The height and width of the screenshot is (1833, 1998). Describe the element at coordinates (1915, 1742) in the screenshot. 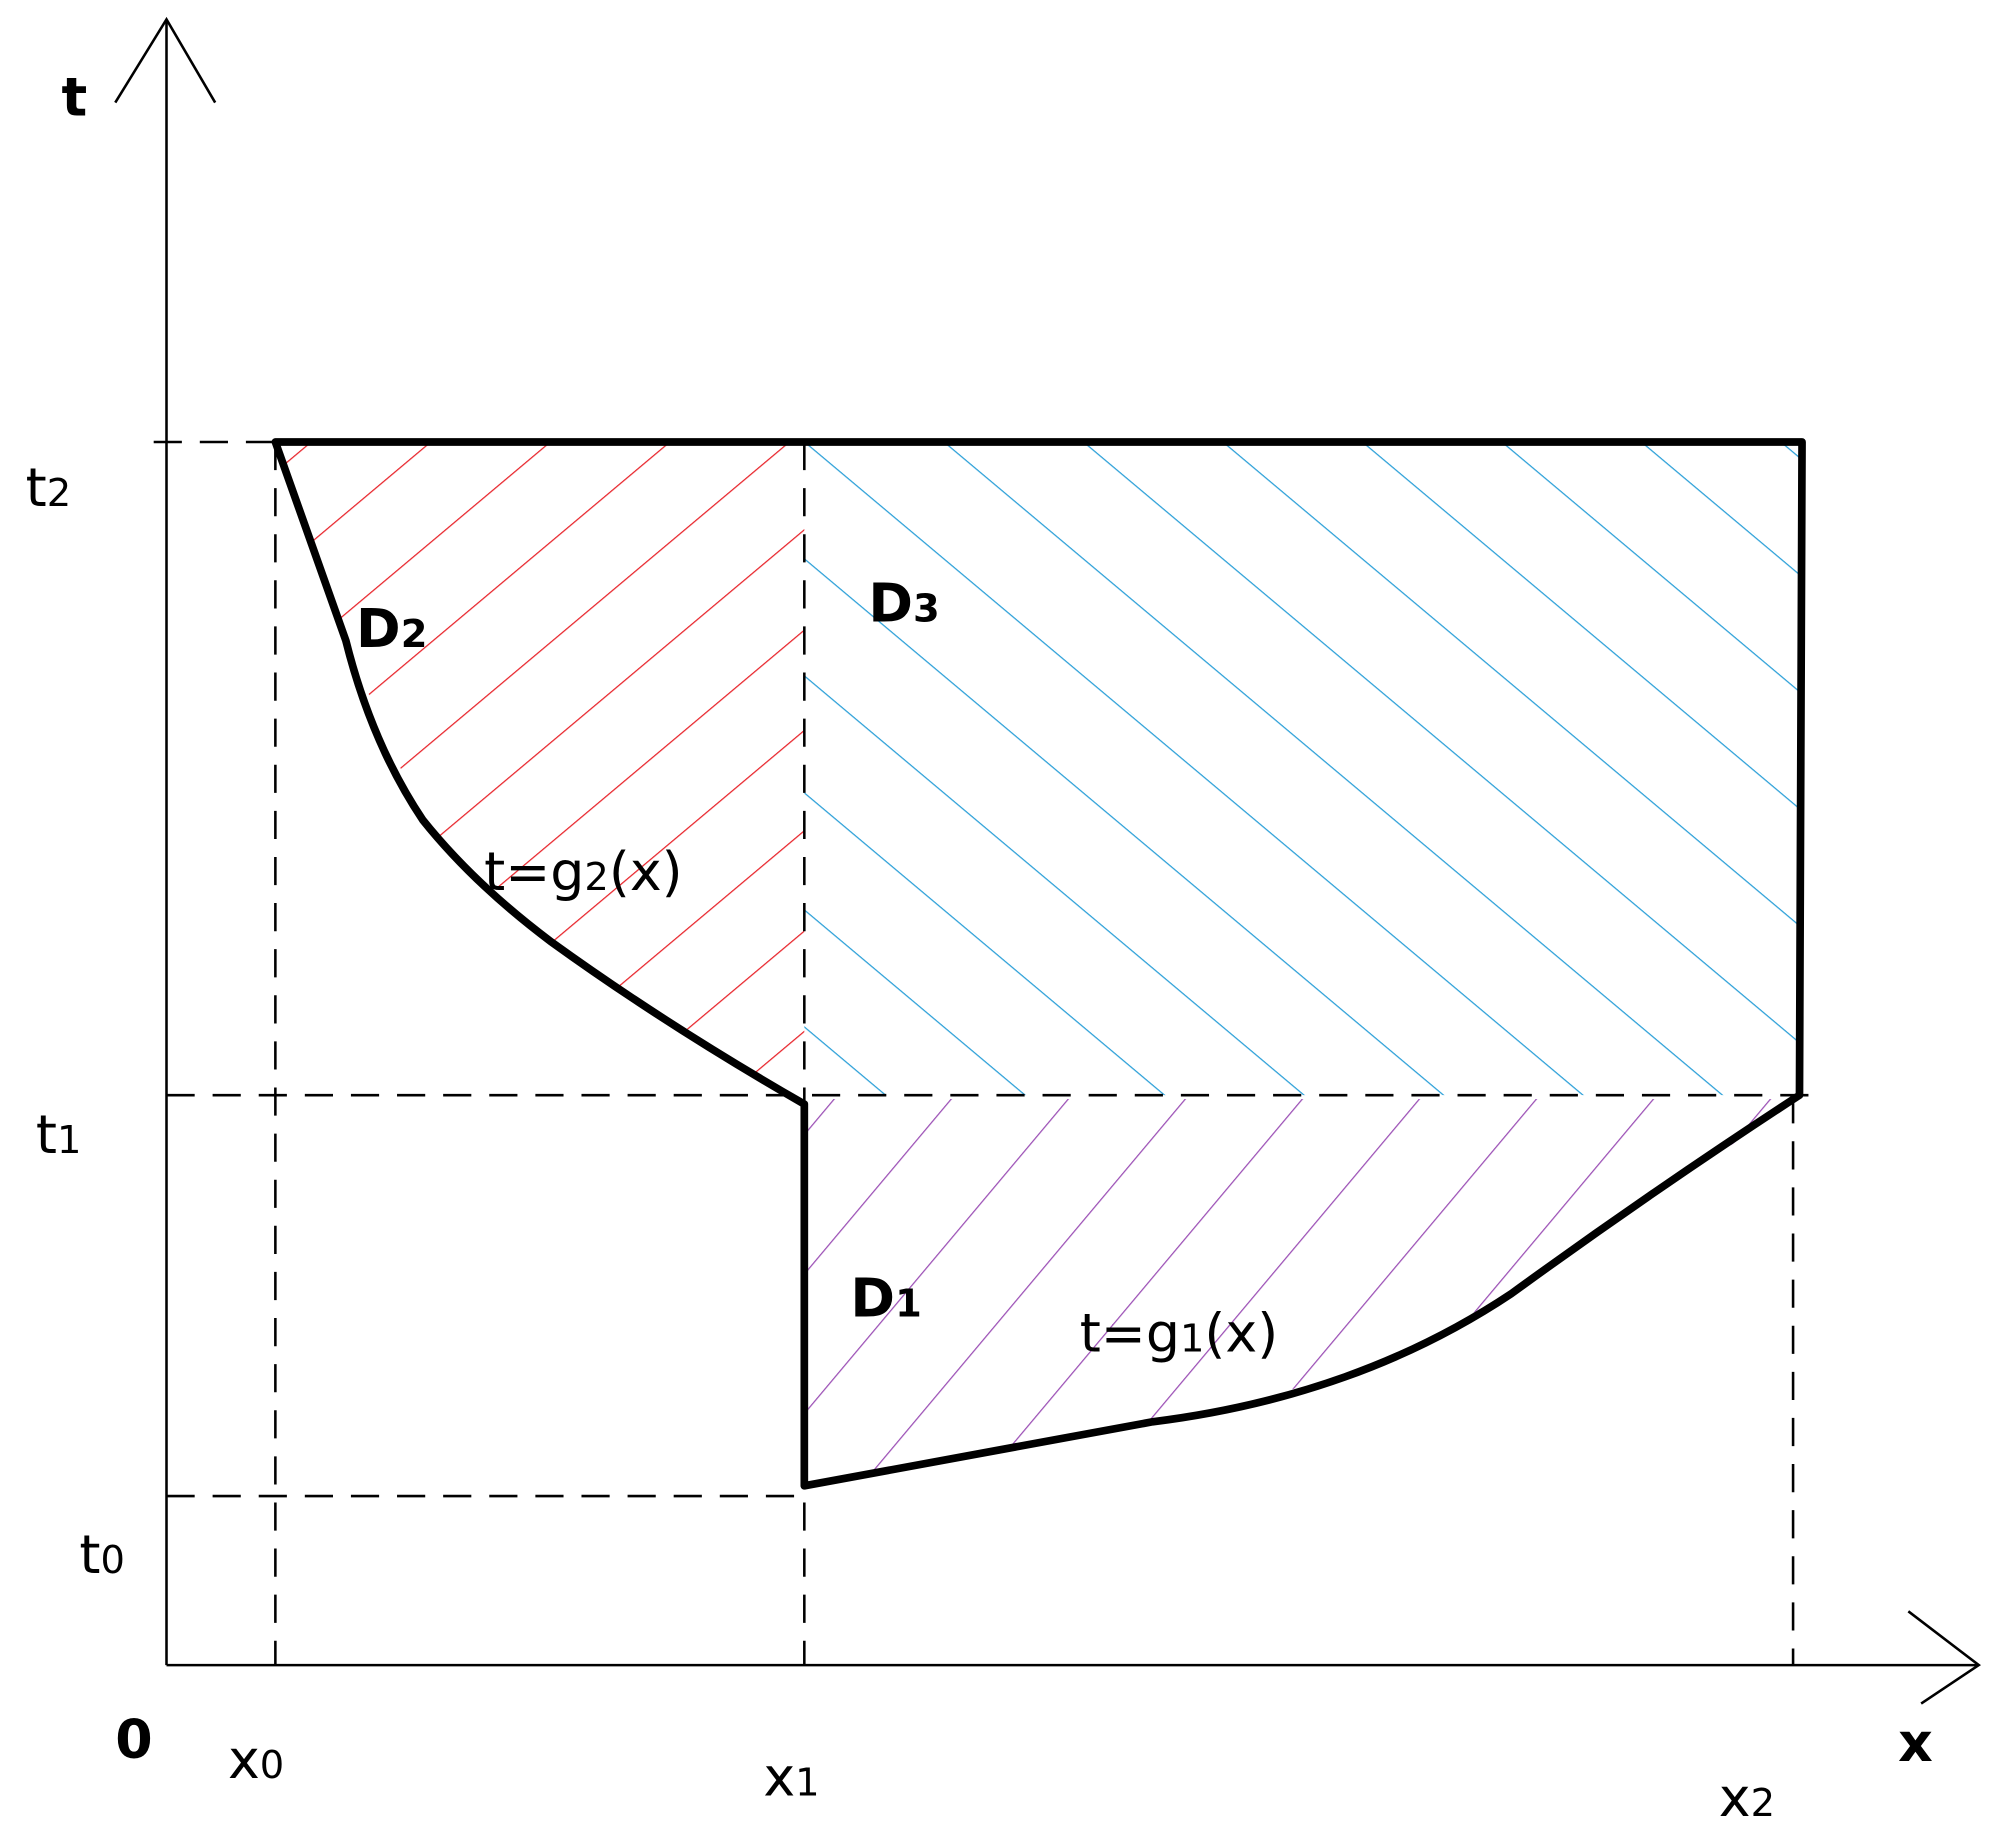

I see `x-axis-label: x` at that location.